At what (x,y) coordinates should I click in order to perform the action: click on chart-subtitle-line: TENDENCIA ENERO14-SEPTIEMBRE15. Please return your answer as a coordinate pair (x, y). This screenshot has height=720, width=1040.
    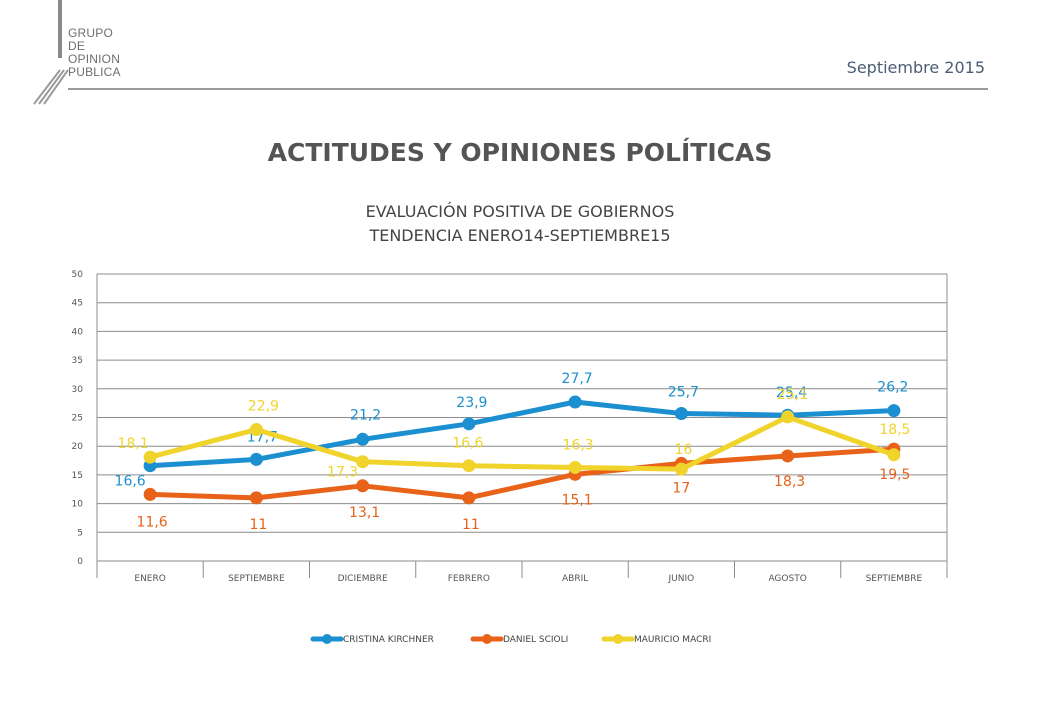
    Looking at the image, I should click on (520, 235).